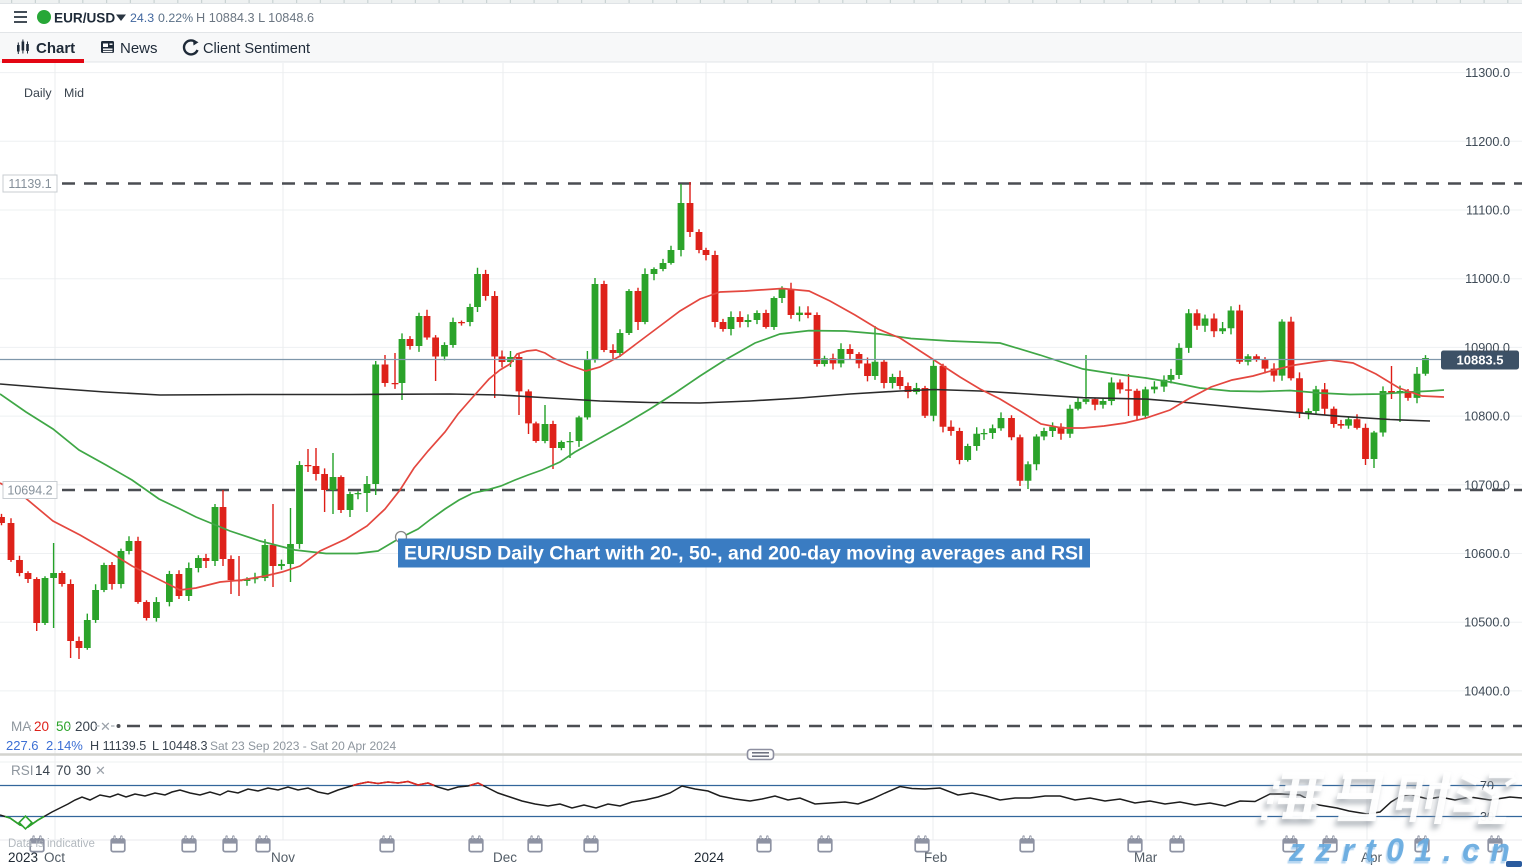  Describe the element at coordinates (180, 746) in the screenshot. I see `svg-text: L 10448.3` at that location.